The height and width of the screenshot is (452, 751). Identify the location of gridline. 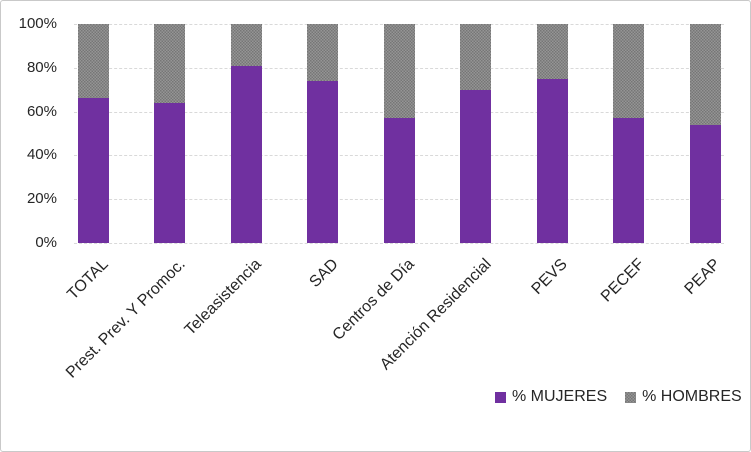
(399, 243).